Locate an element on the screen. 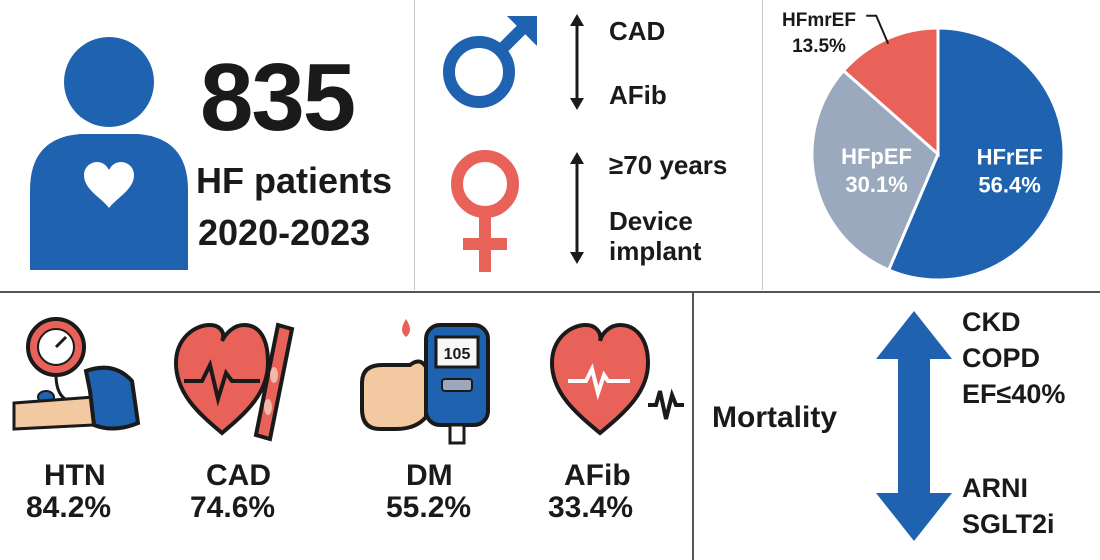 The height and width of the screenshot is (560, 1100). patient-count: 835 is located at coordinates (277, 98).